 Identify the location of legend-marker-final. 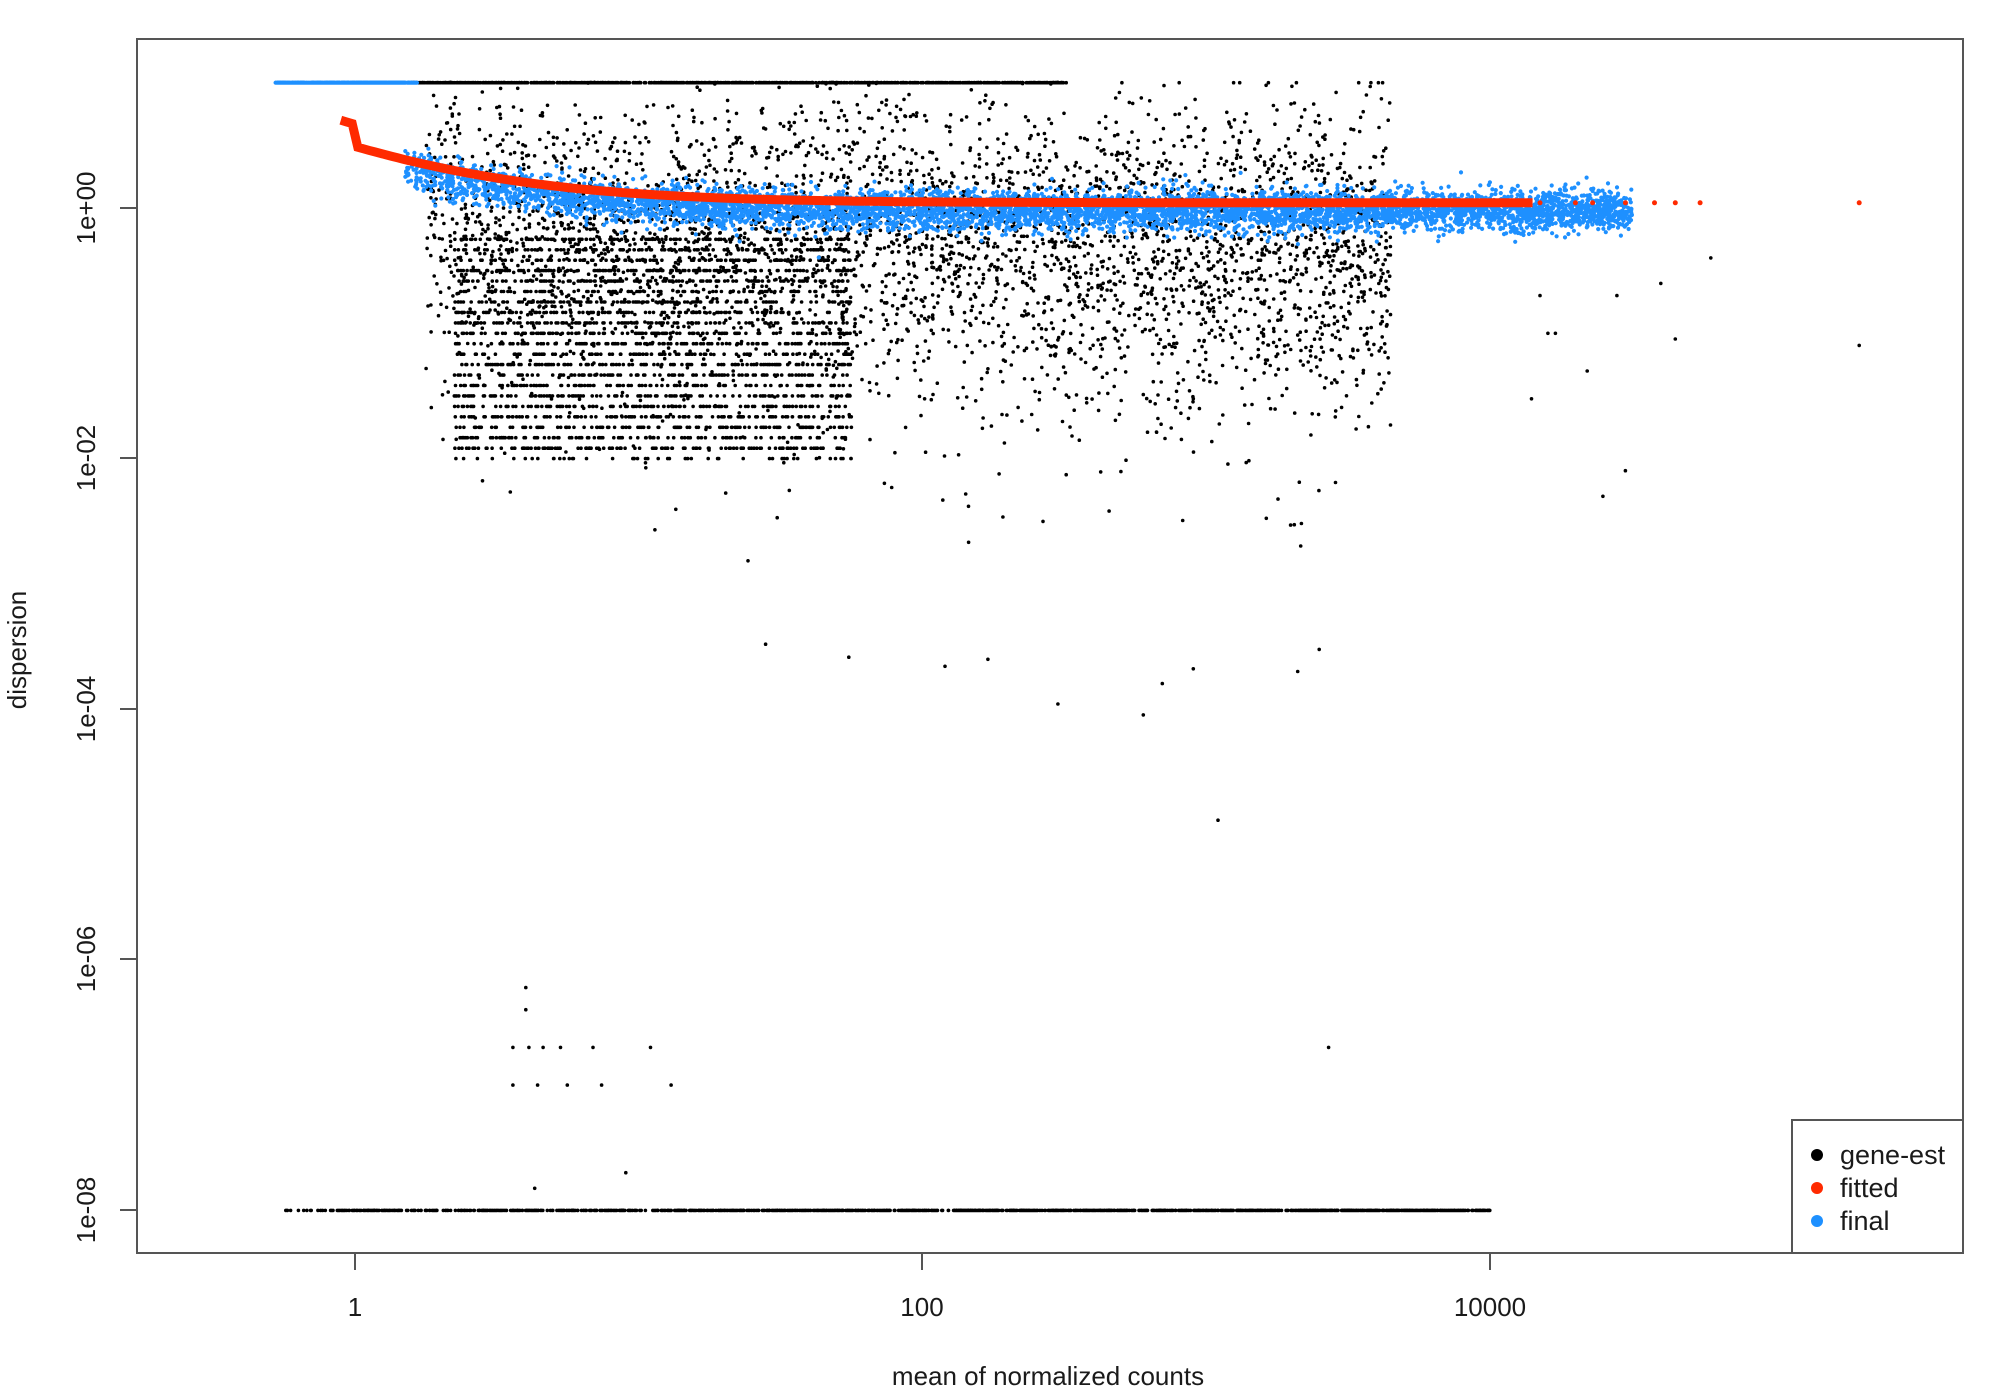
(1817, 1221).